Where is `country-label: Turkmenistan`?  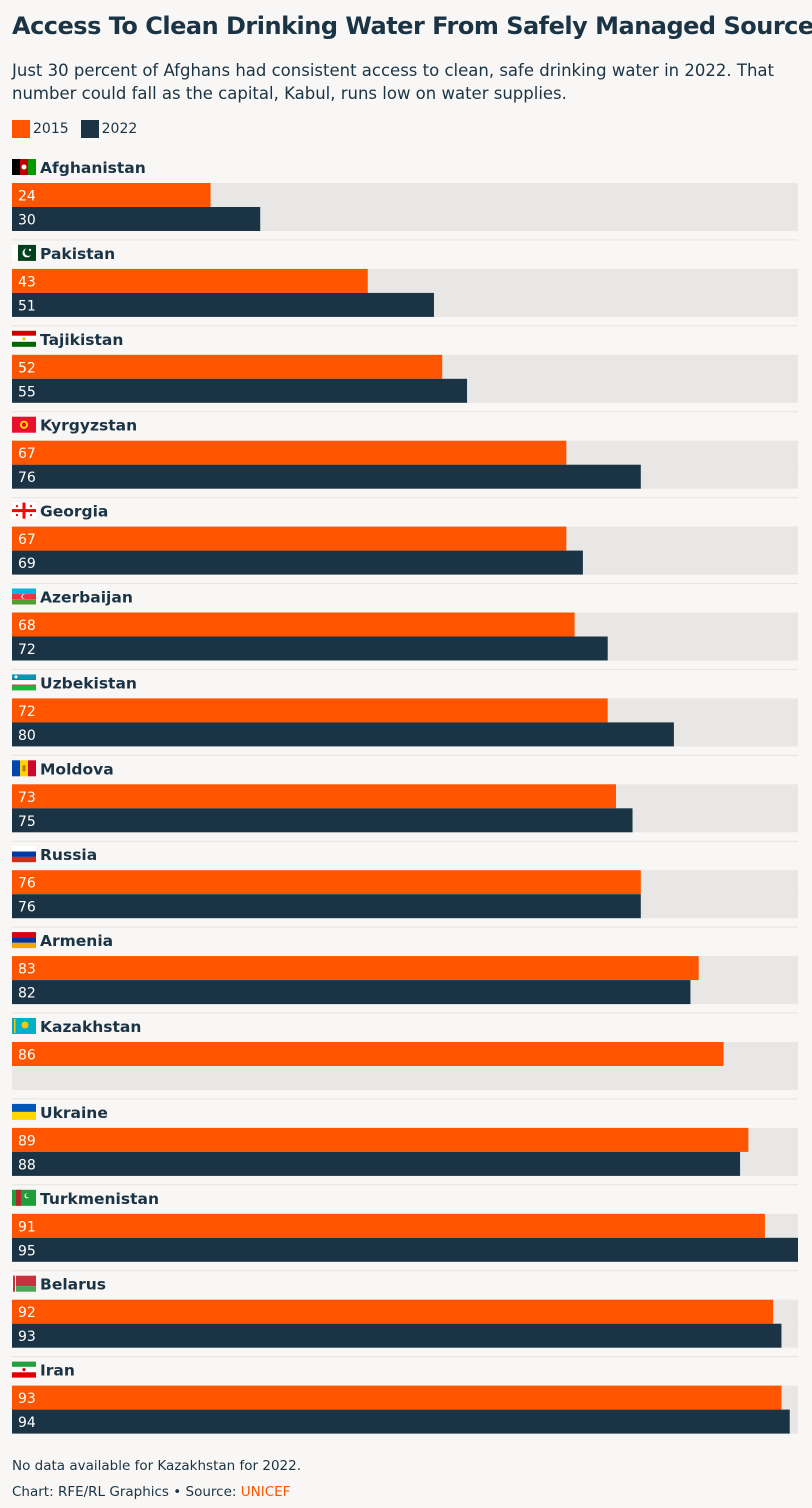
country-label: Turkmenistan is located at coordinates (99, 1199).